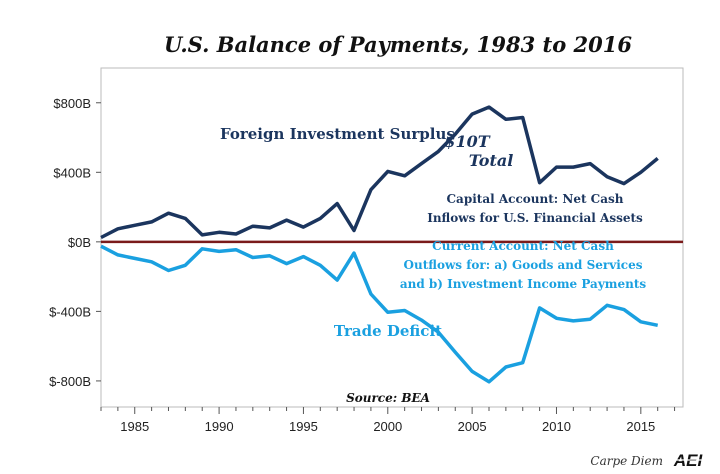 This screenshot has height=474, width=720. I want to click on aei-logo: AEI, so click(688, 460).